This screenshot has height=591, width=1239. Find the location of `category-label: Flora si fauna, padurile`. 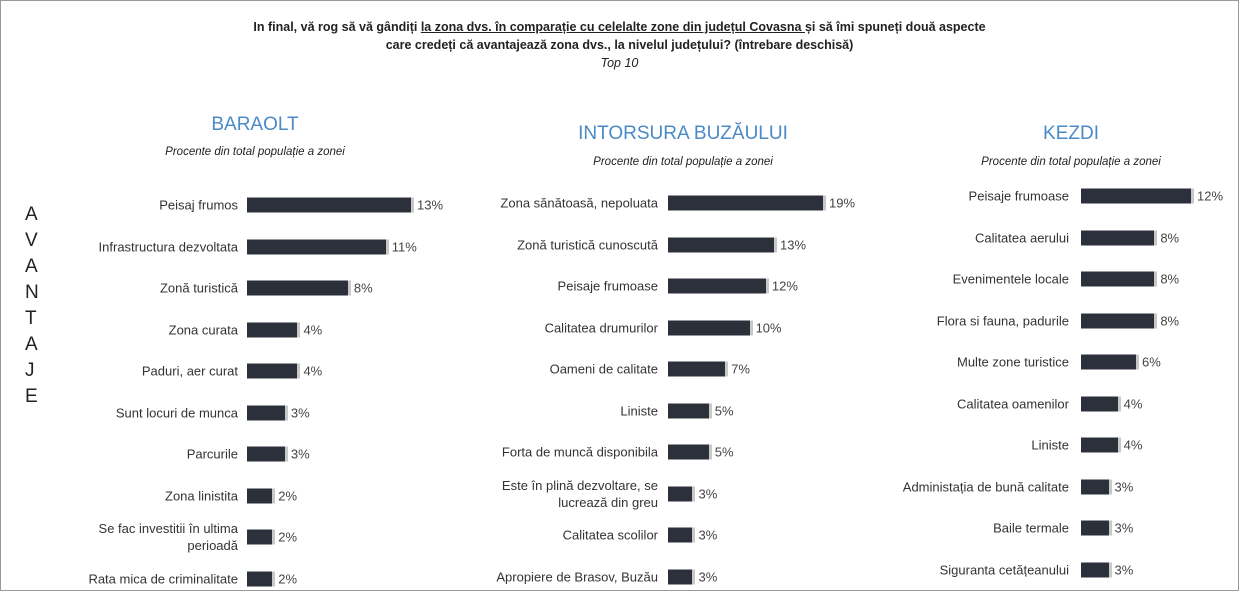

category-label: Flora si fauna, padurile is located at coordinates (1002, 320).